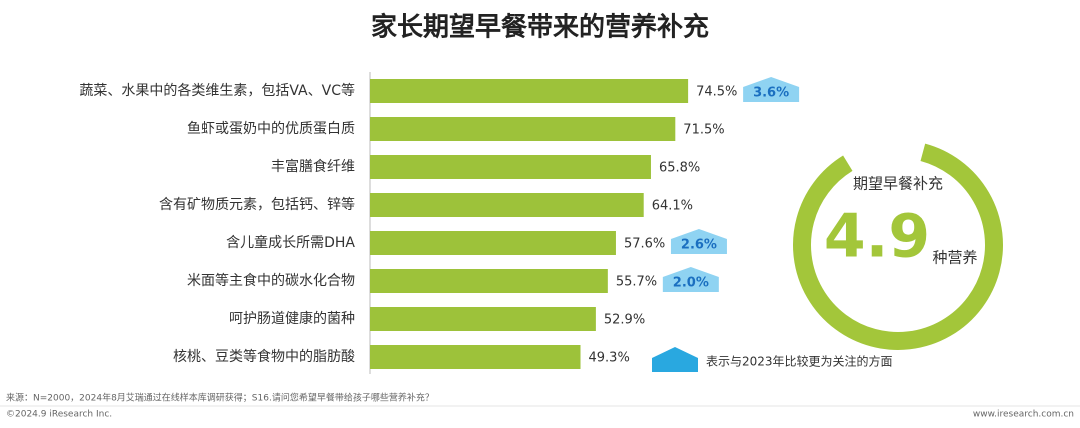  I want to click on summary-value: 4.9, so click(877, 237).